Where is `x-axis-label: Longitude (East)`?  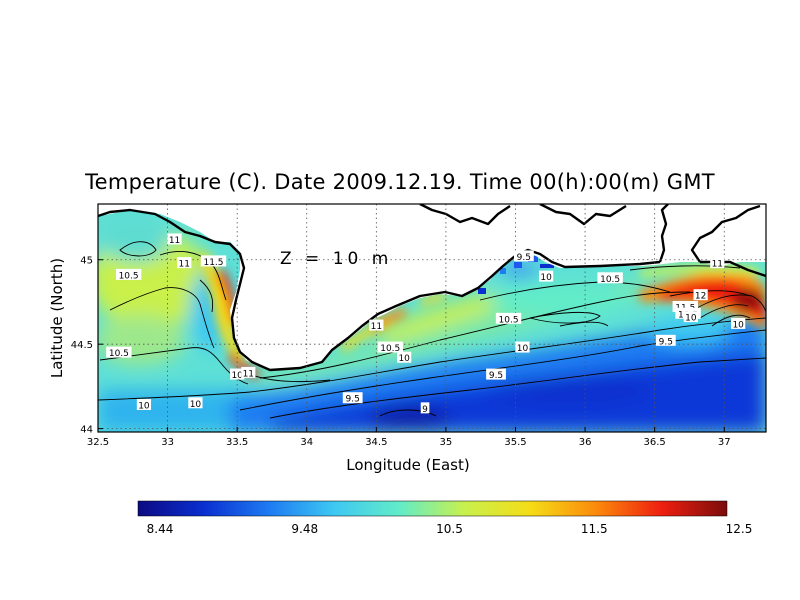 x-axis-label: Longitude (East) is located at coordinates (407, 465).